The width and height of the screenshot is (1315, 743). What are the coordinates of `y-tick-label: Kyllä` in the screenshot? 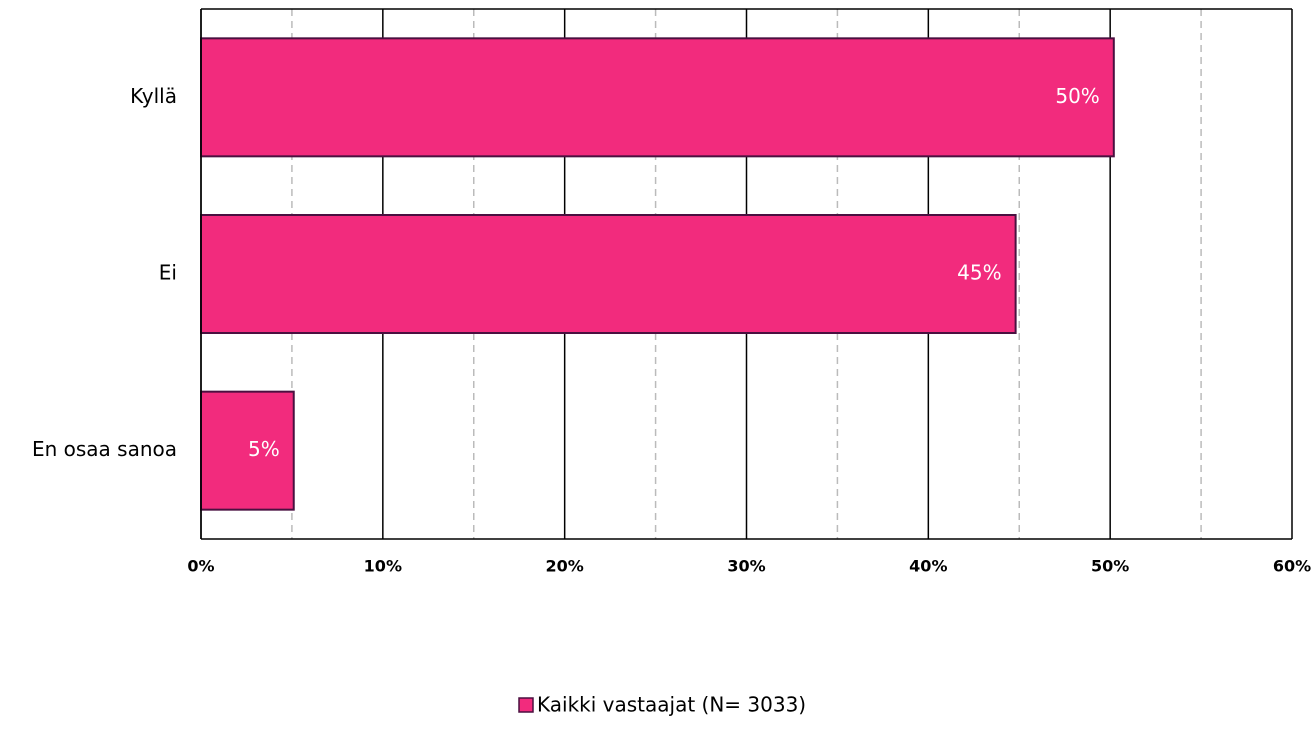 It's located at (153, 96).